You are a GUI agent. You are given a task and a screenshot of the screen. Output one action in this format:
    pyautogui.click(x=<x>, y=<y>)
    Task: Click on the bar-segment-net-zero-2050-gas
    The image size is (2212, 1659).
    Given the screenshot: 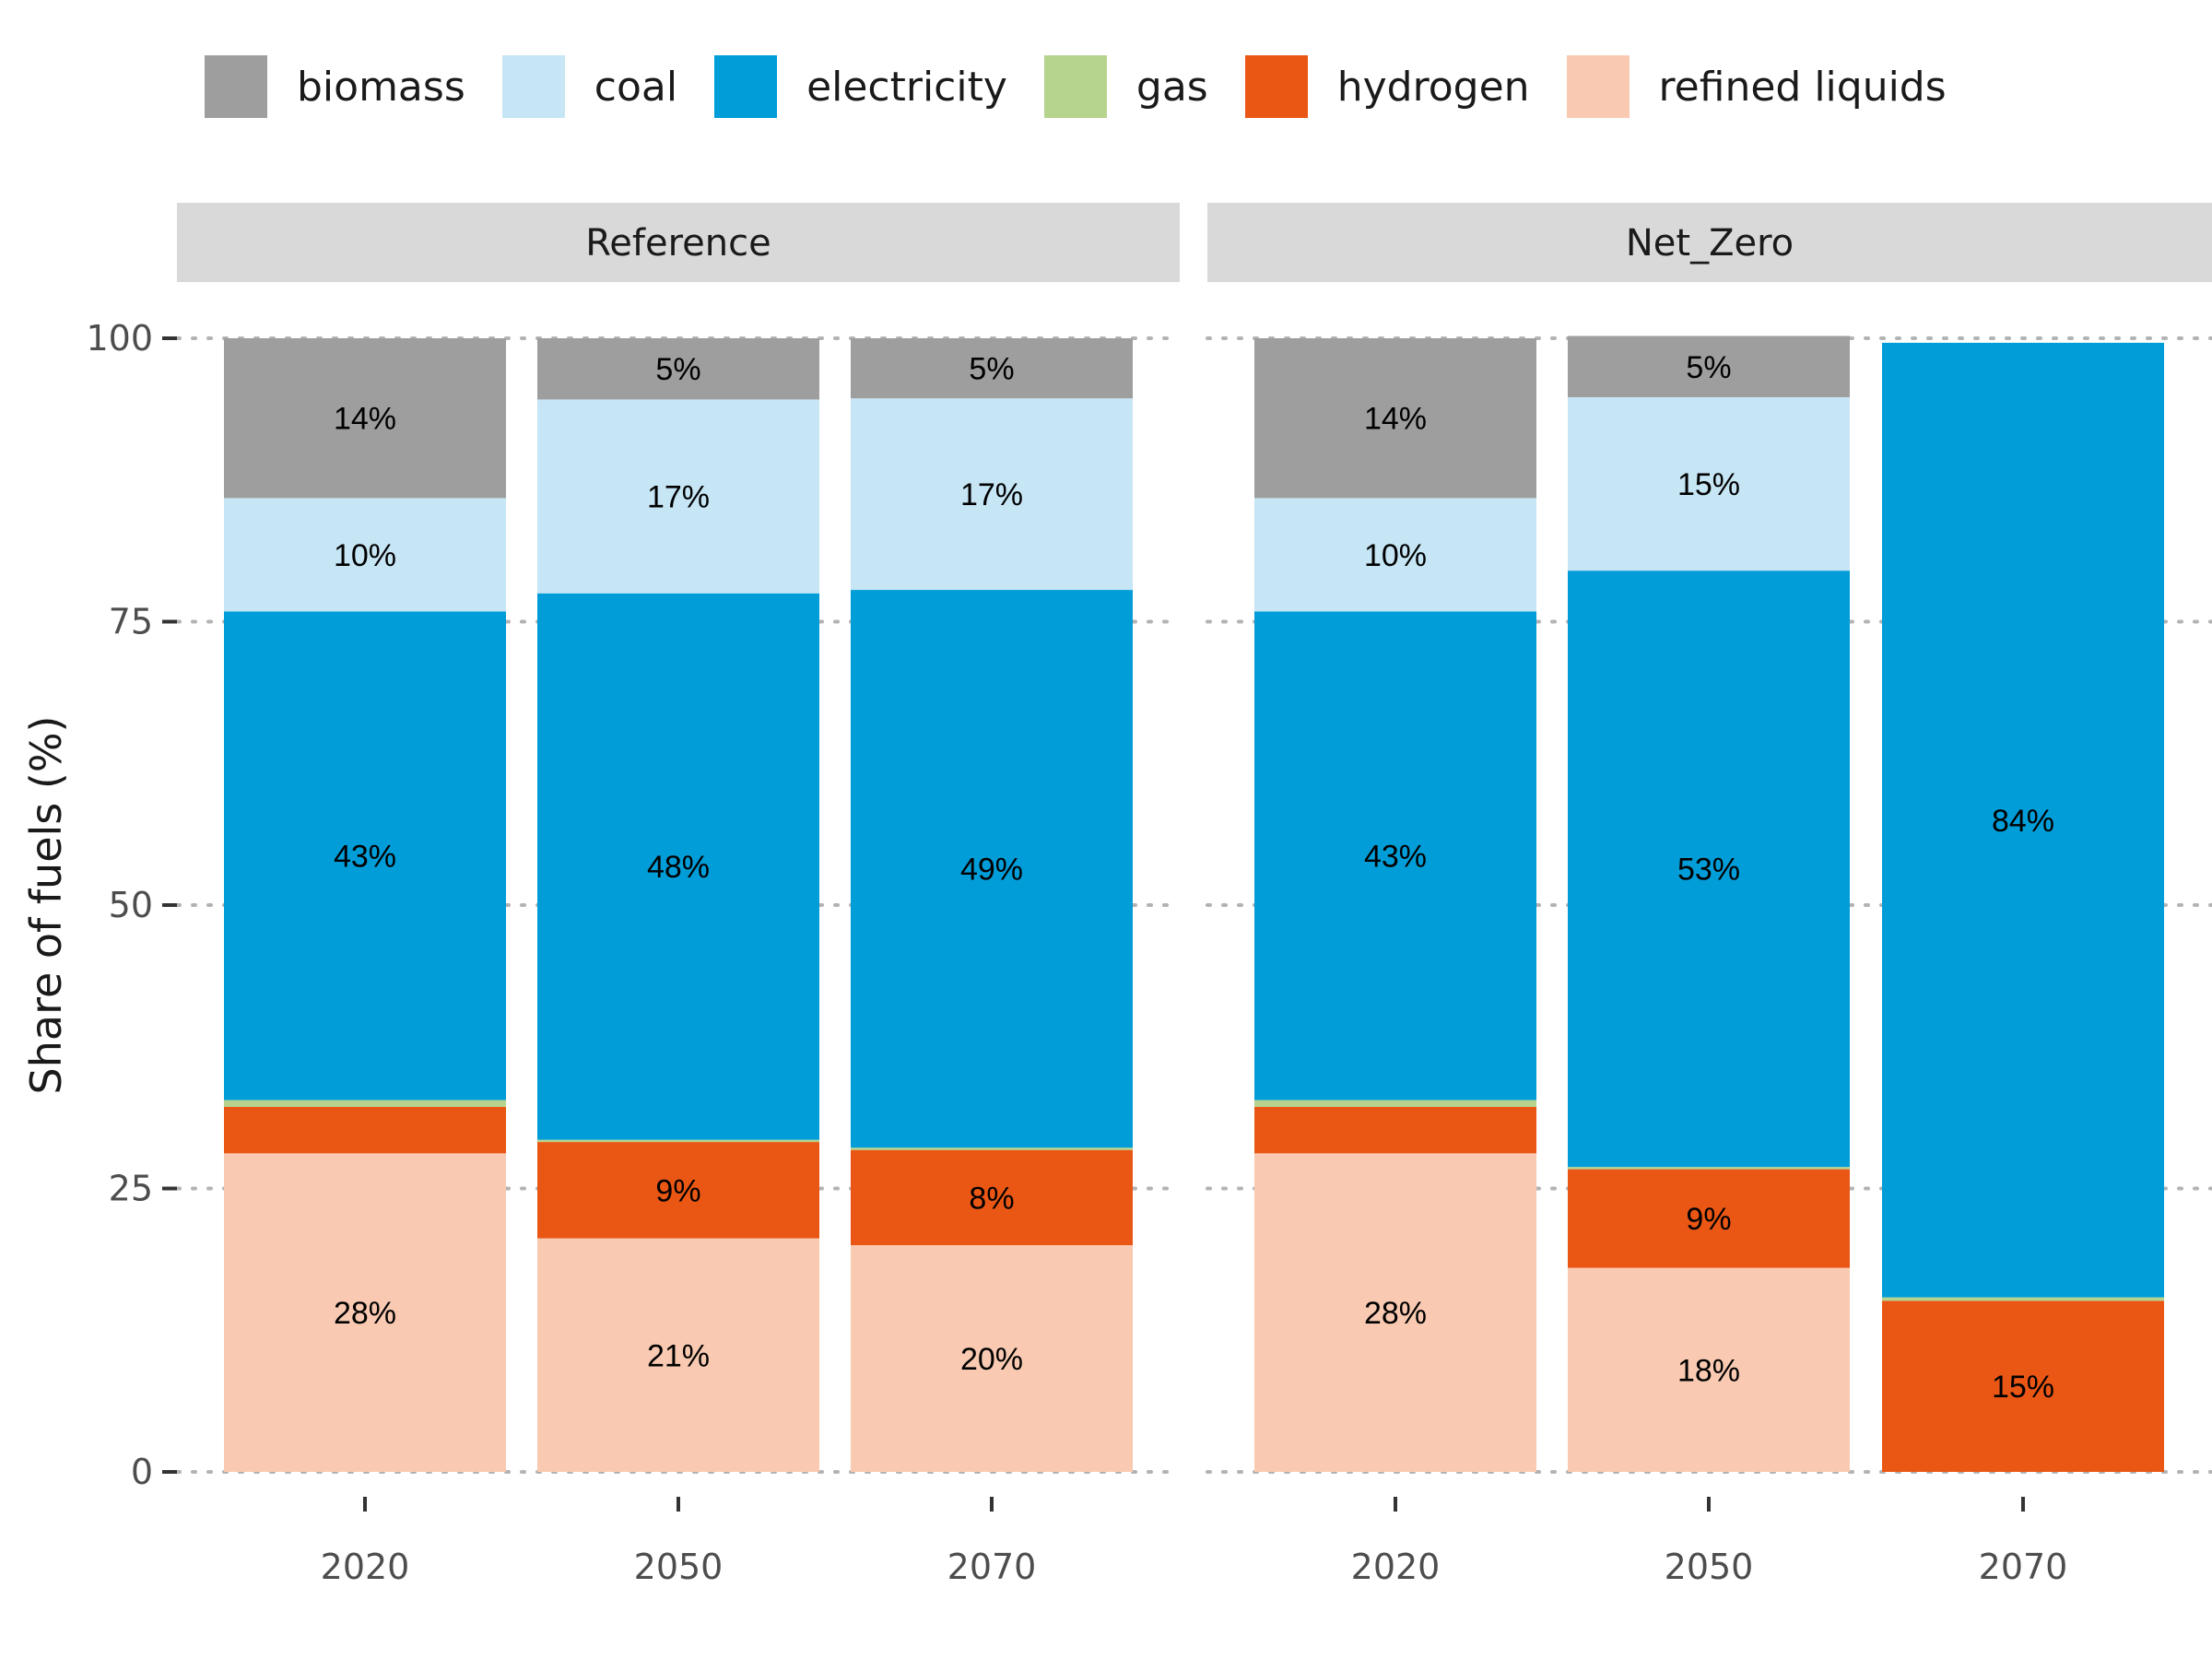 What is the action you would take?
    pyautogui.click(x=1709, y=1168)
    